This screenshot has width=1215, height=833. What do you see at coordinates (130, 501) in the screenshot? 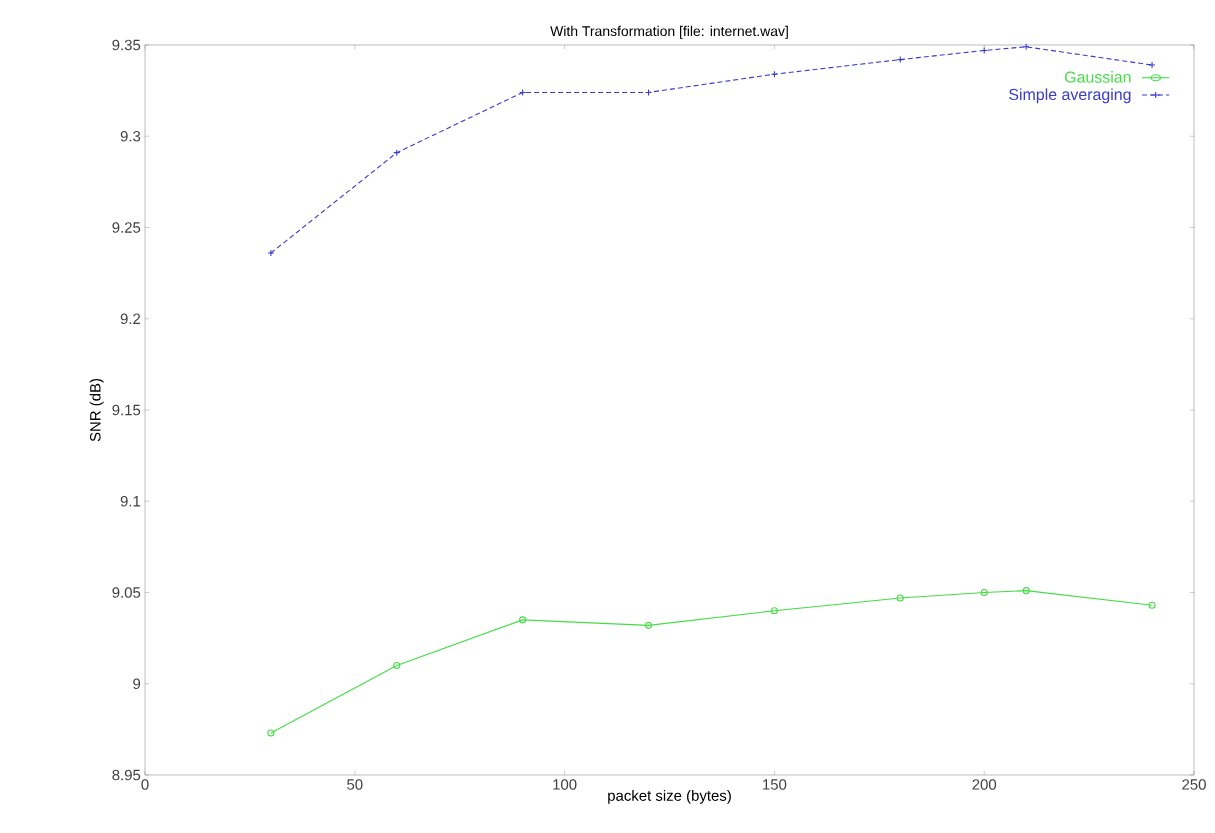
I see `y-tick-label: 9.1` at bounding box center [130, 501].